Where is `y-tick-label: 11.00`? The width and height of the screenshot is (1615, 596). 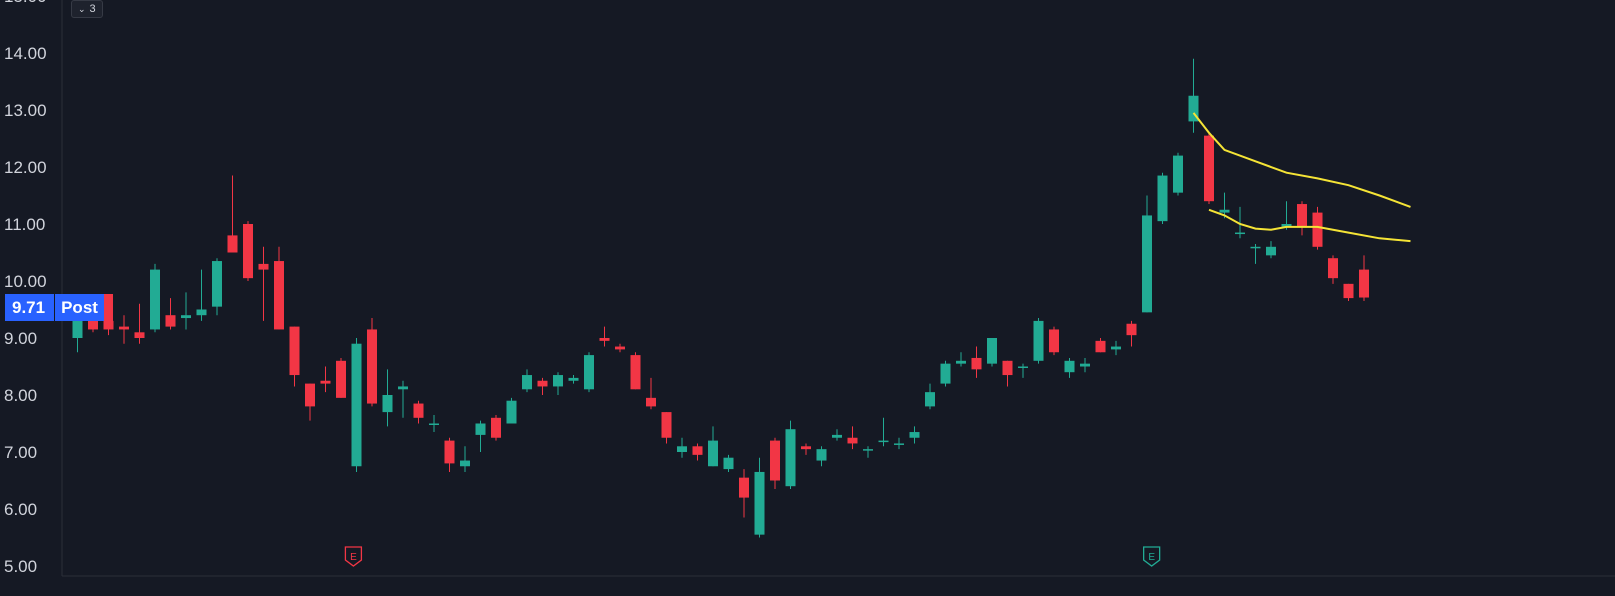
y-tick-label: 11.00 is located at coordinates (24, 224).